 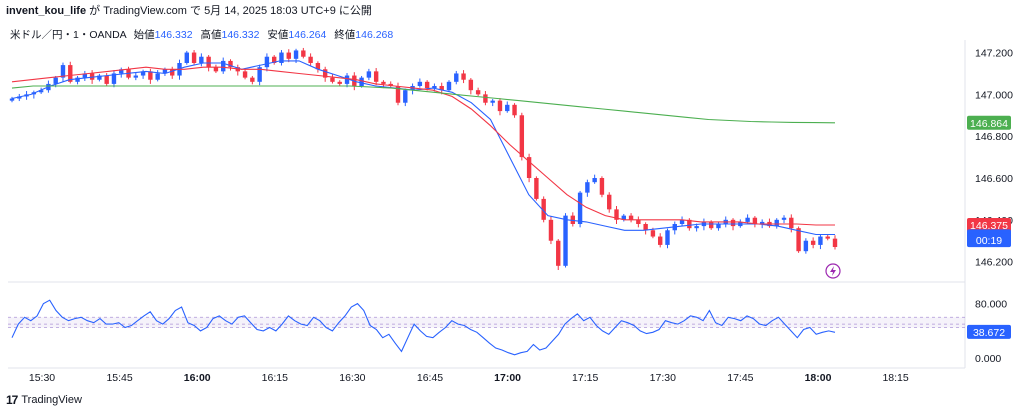 I want to click on price-tag-label: 00:19, so click(x=989, y=241).